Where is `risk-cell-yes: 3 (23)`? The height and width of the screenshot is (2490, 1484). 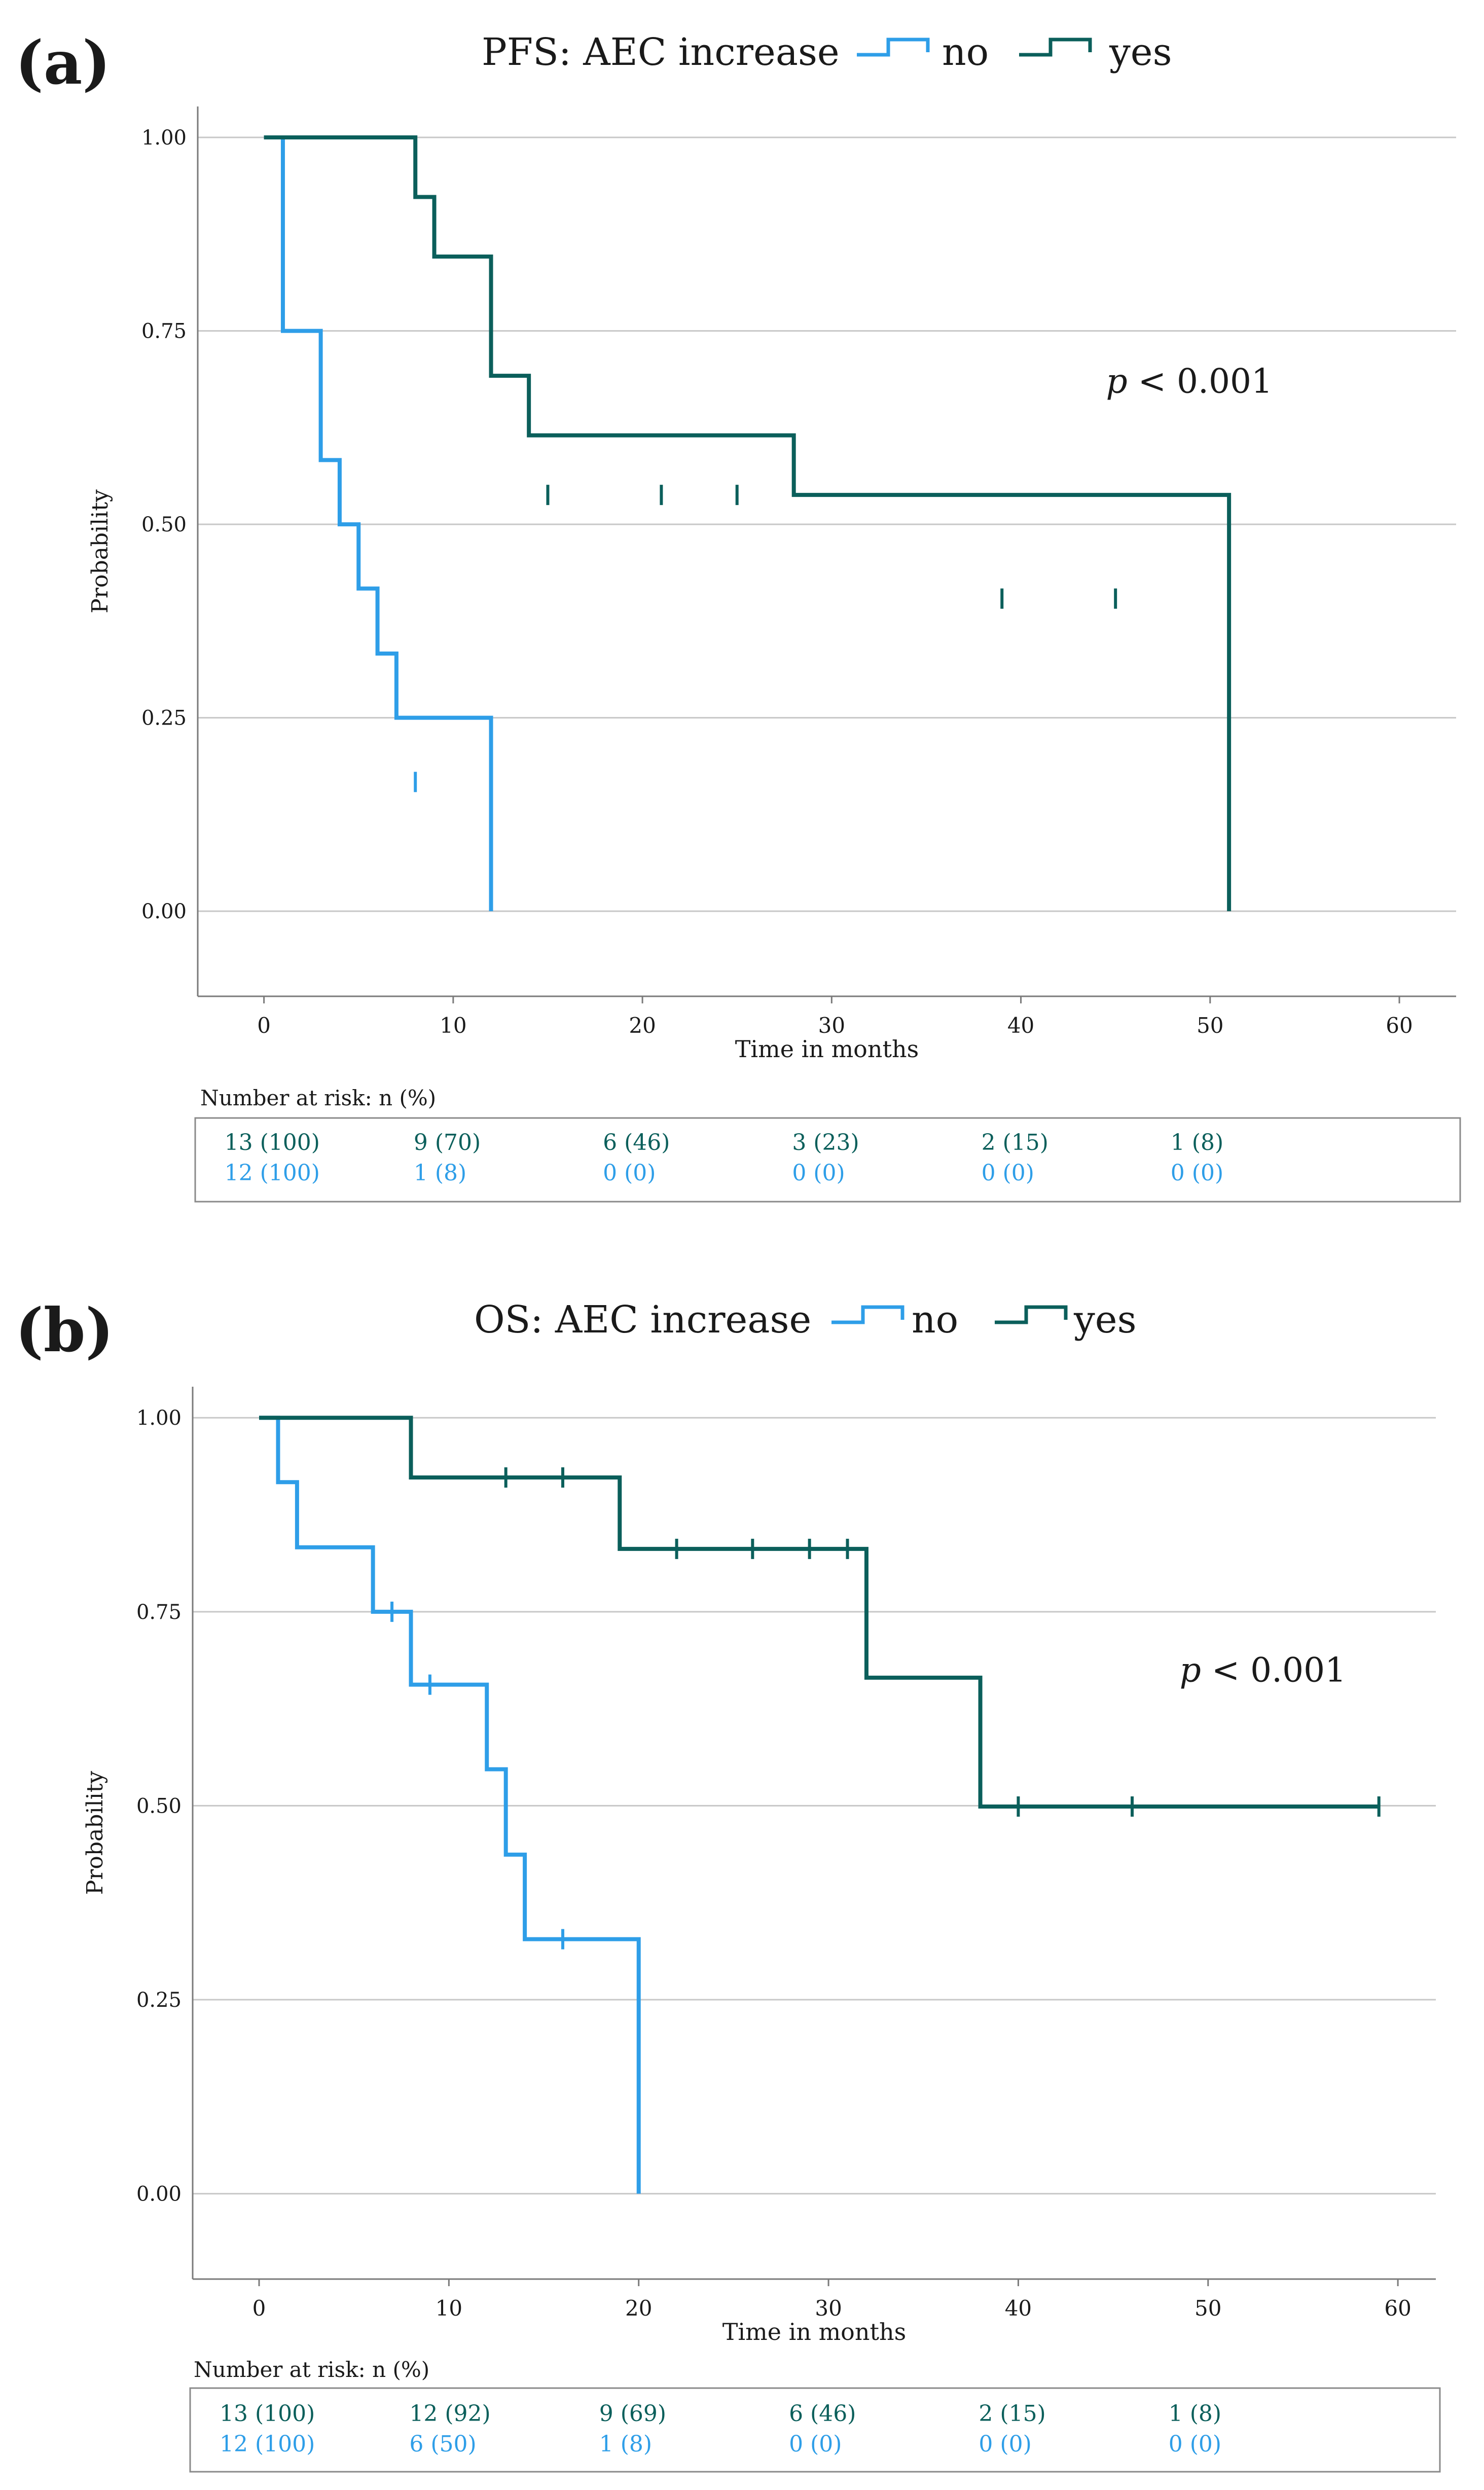 risk-cell-yes: 3 (23) is located at coordinates (825, 1143).